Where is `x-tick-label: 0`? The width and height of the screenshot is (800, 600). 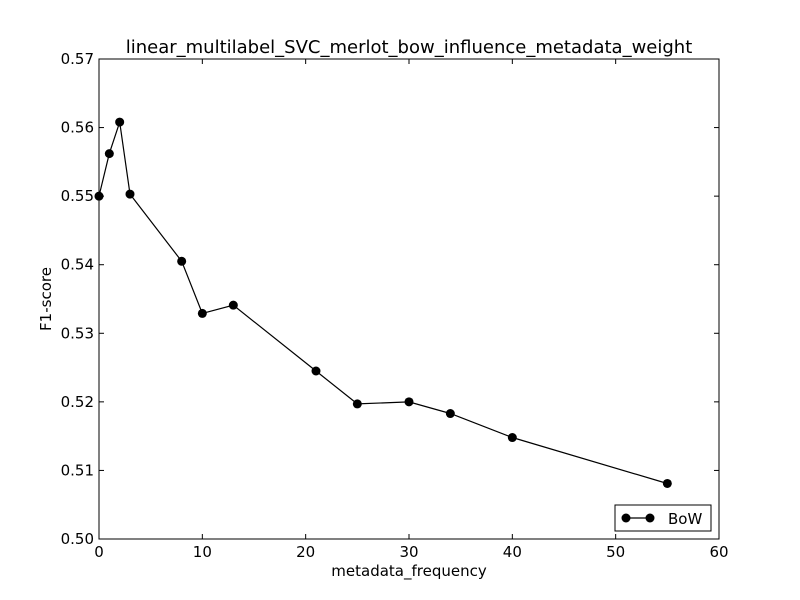 x-tick-label: 0 is located at coordinates (99, 552).